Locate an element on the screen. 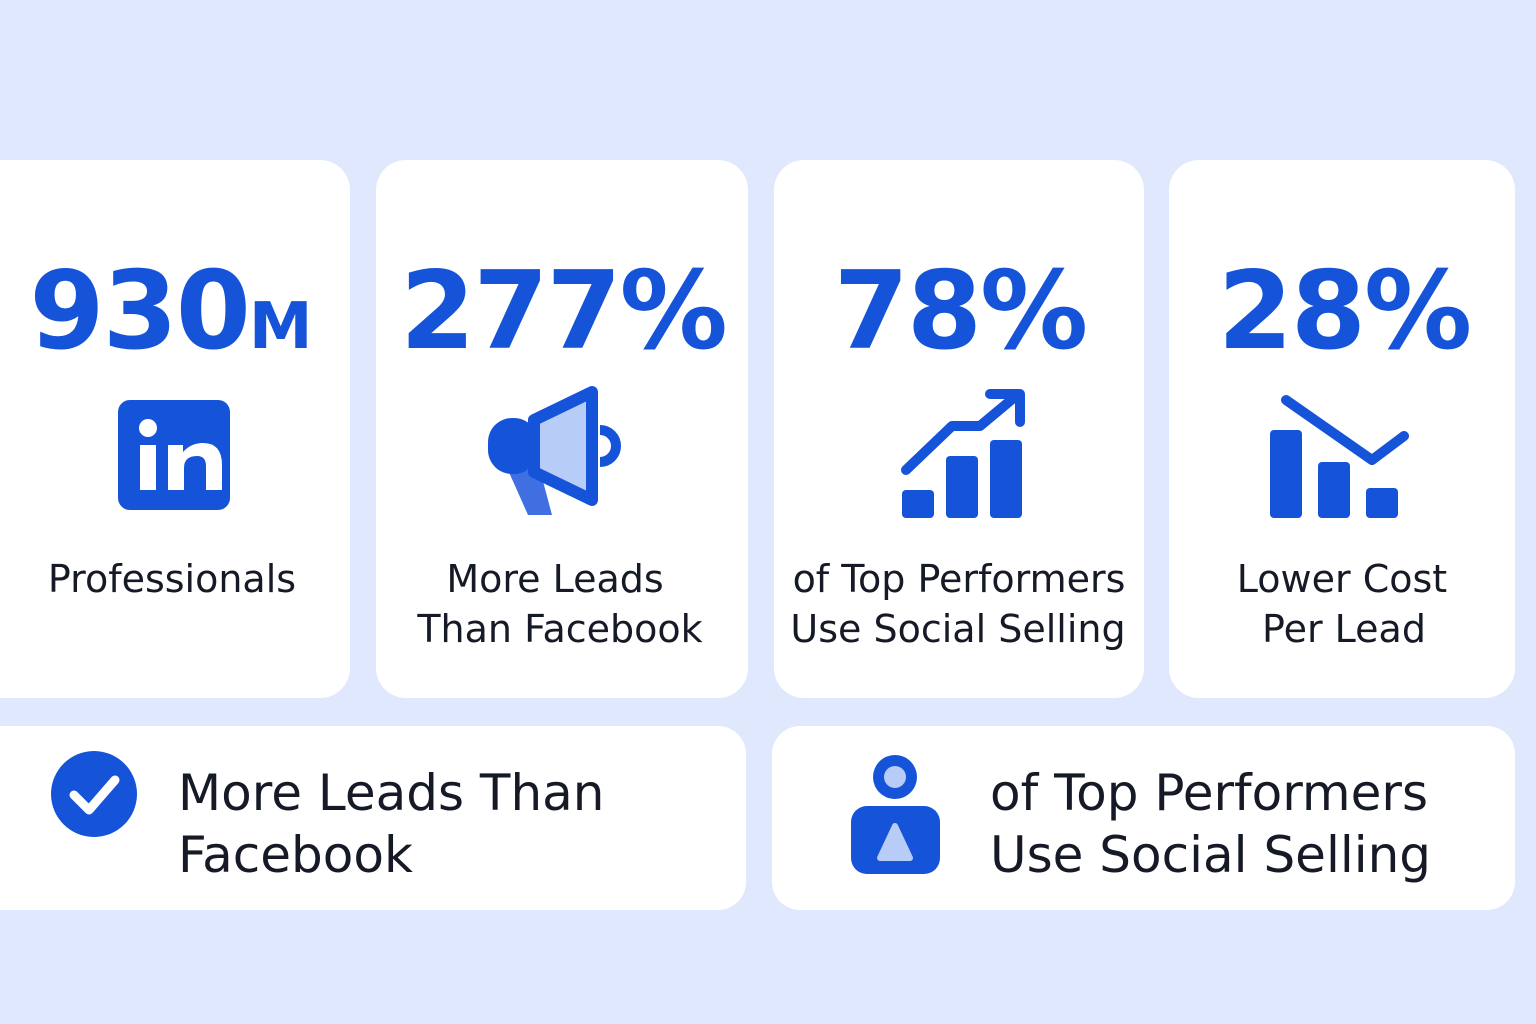 The image size is (1536, 1024). highlight-text: Use Social Selling is located at coordinates (1210, 855).